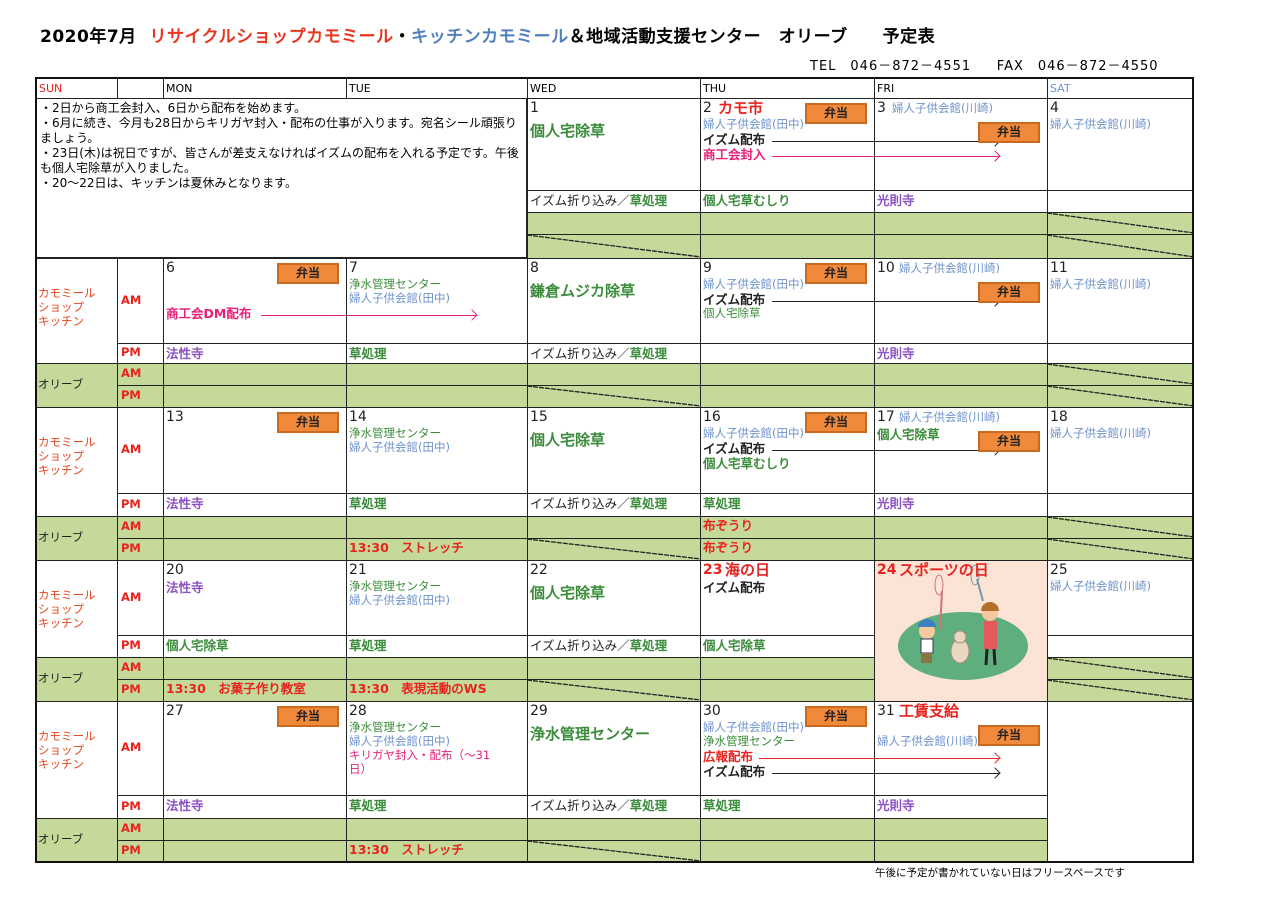 The image size is (1280, 904). I want to click on day-cell-2-olive-pm, so click(787, 246).